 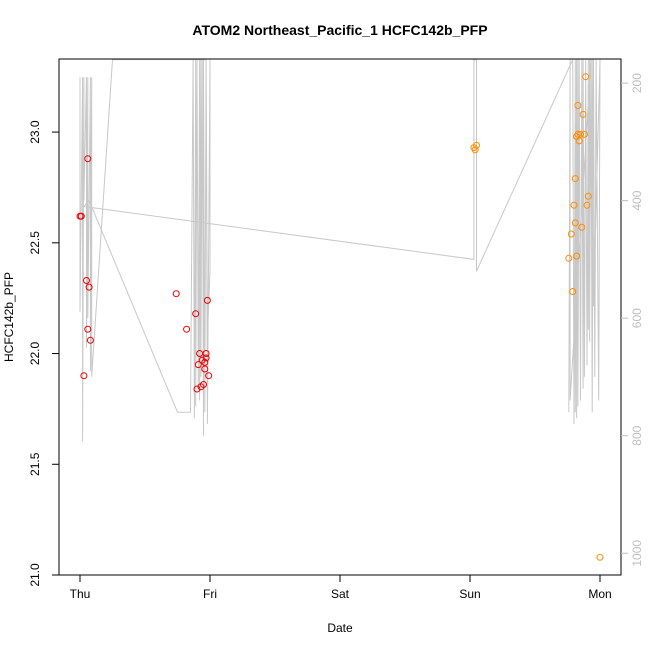 What do you see at coordinates (599, 594) in the screenshot?
I see `x-tick-label: Mon` at bounding box center [599, 594].